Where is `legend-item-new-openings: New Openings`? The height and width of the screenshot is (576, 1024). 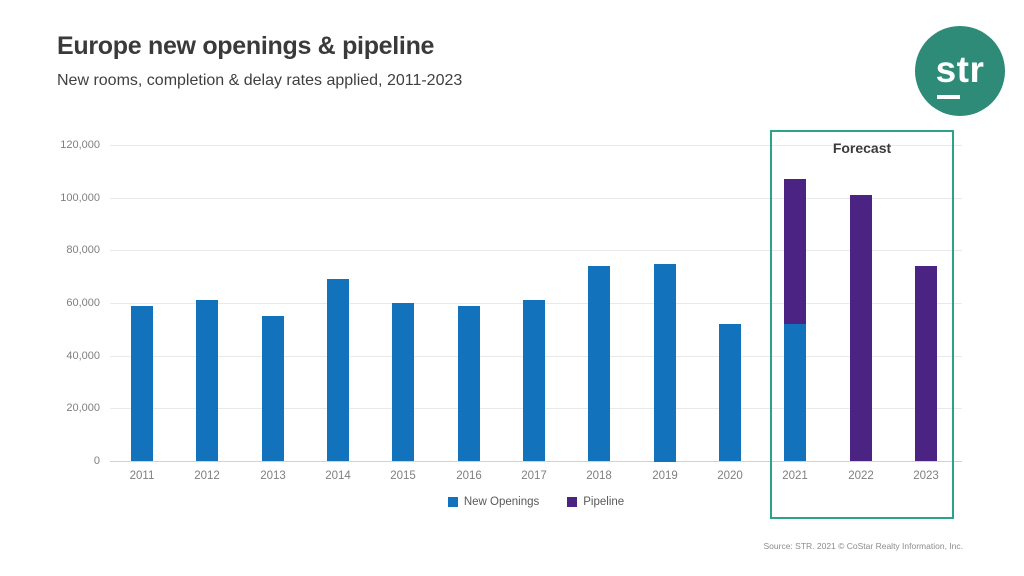 legend-item-new-openings: New Openings is located at coordinates (493, 502).